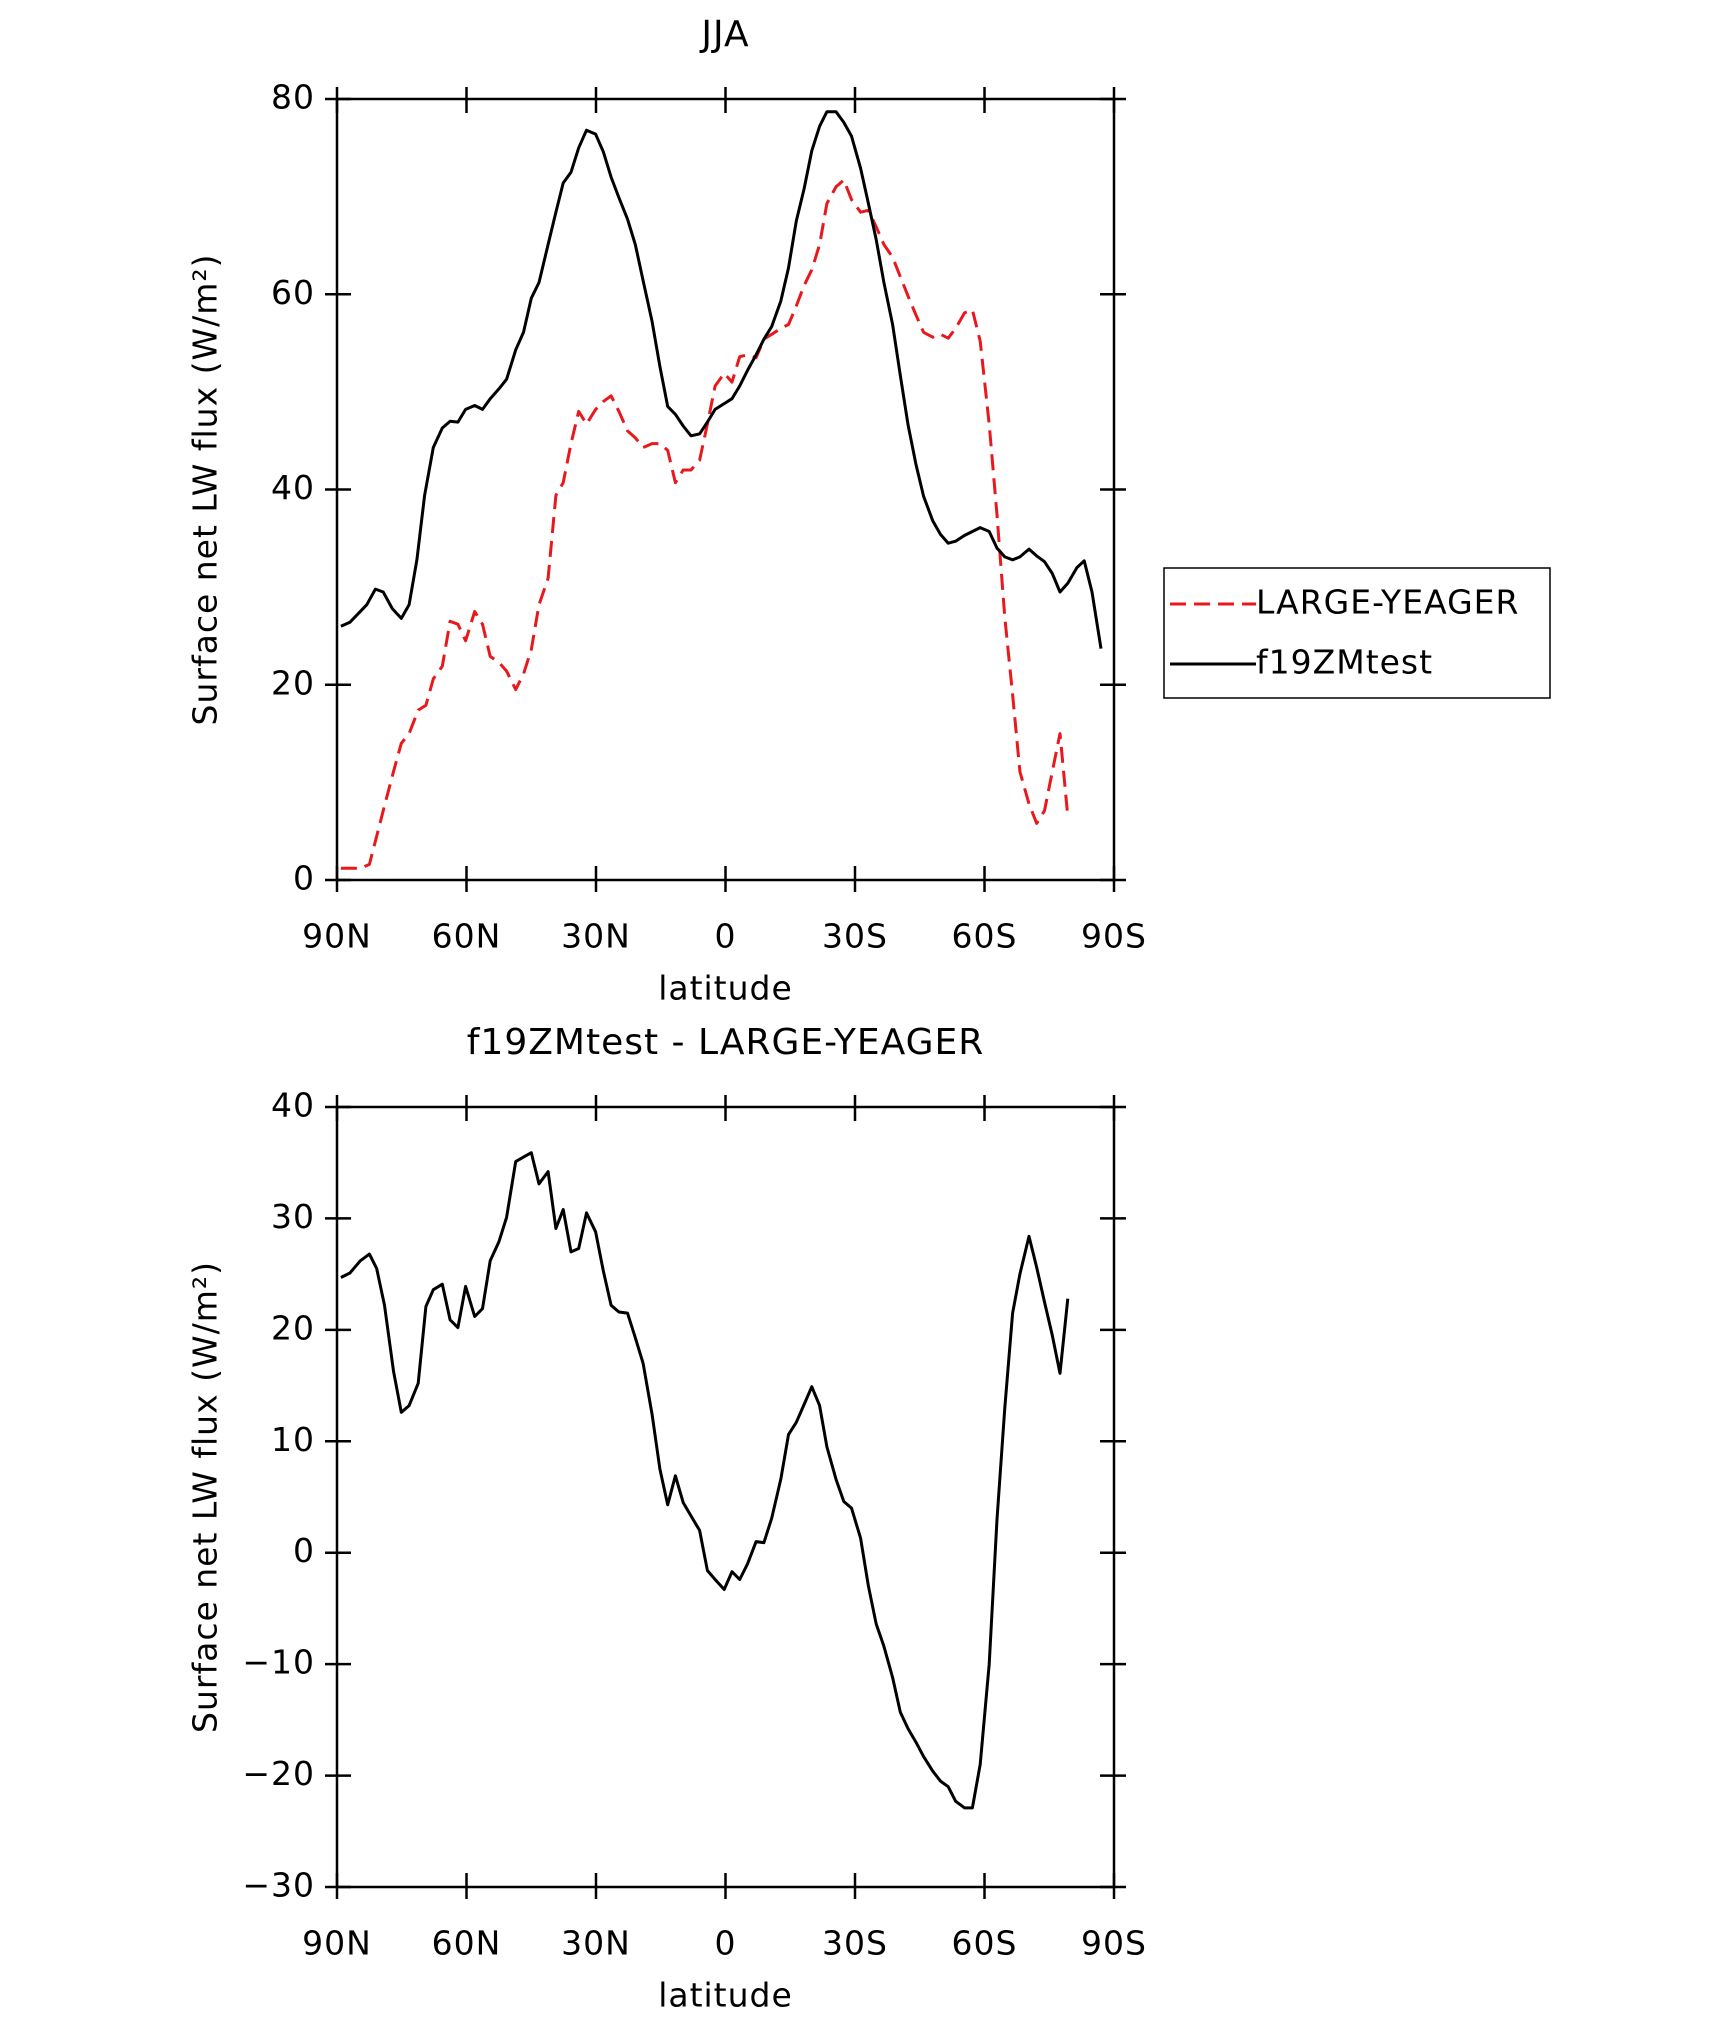 Image resolution: width=1710 pixels, height=2021 pixels. I want to click on y-tick-label: −20, so click(278, 1773).